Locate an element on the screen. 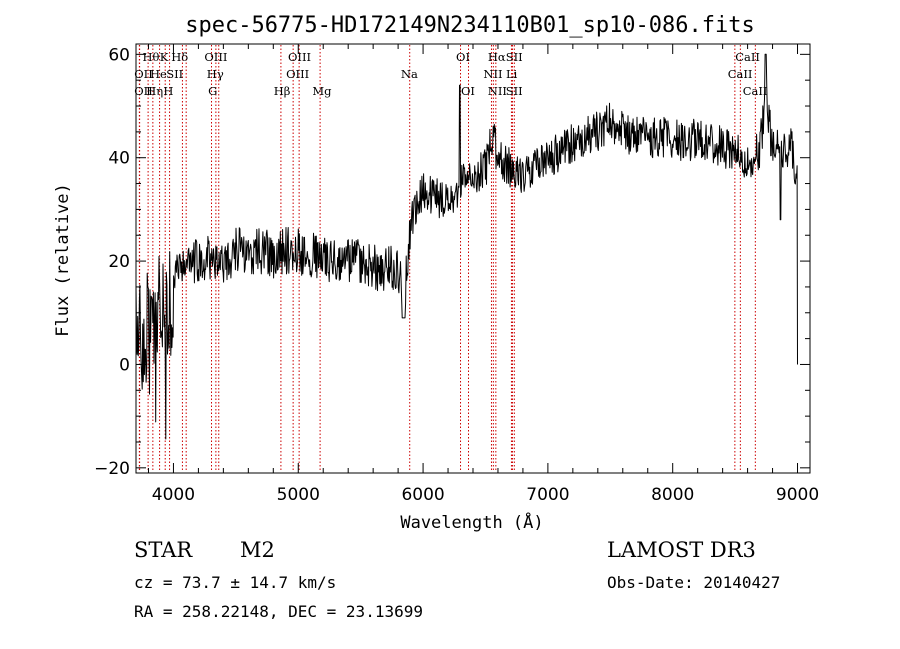 Image resolution: width=900 pixels, height=649 pixels. x-tick-label: 8000 is located at coordinates (672, 495).